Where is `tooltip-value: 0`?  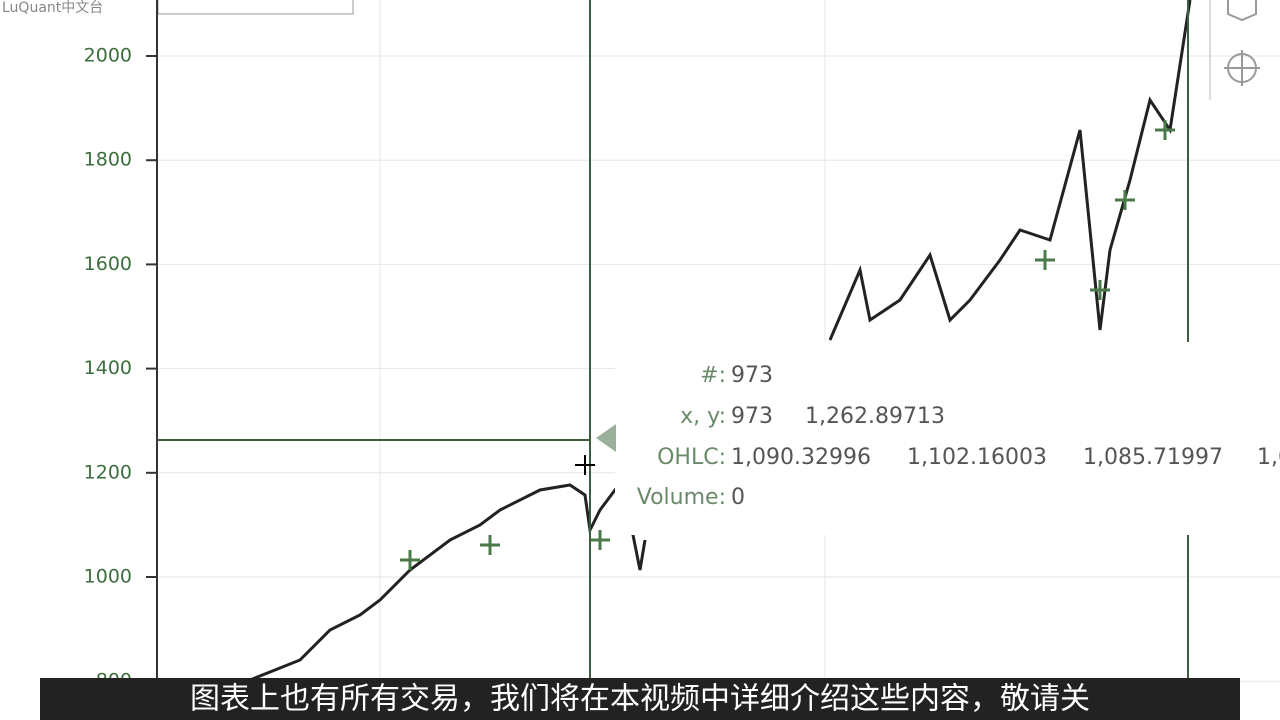 tooltip-value: 0 is located at coordinates (738, 497).